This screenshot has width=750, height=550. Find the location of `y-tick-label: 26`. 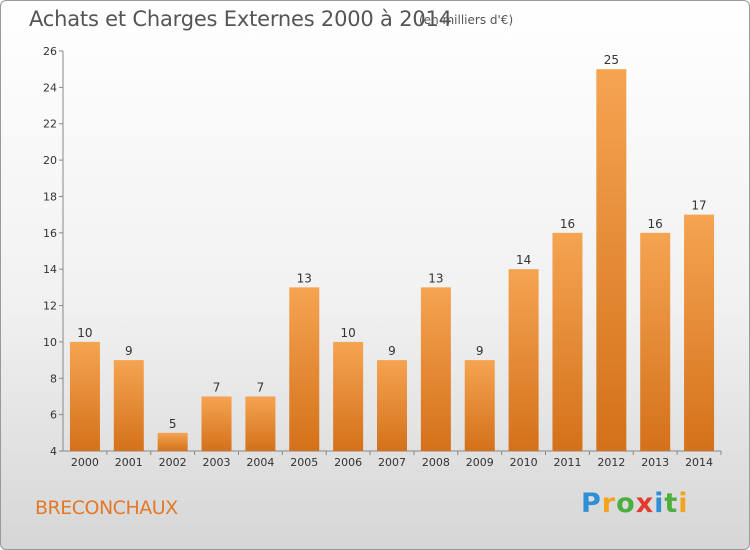

y-tick-label: 26 is located at coordinates (50, 51).